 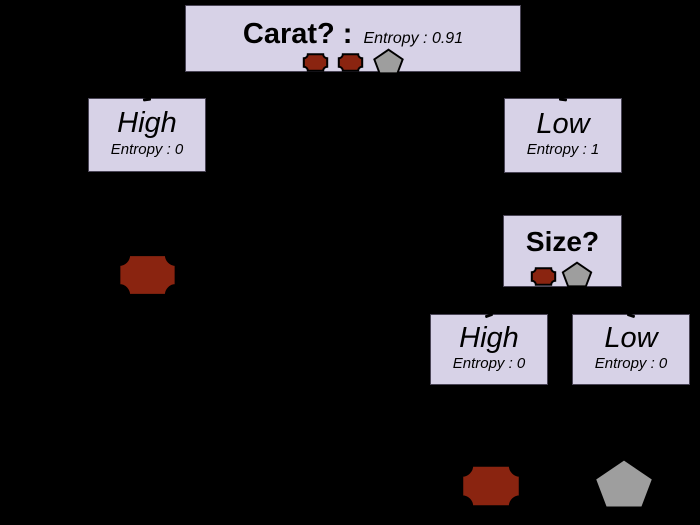 I want to click on carat-sample-shapes, so click(x=353, y=61).